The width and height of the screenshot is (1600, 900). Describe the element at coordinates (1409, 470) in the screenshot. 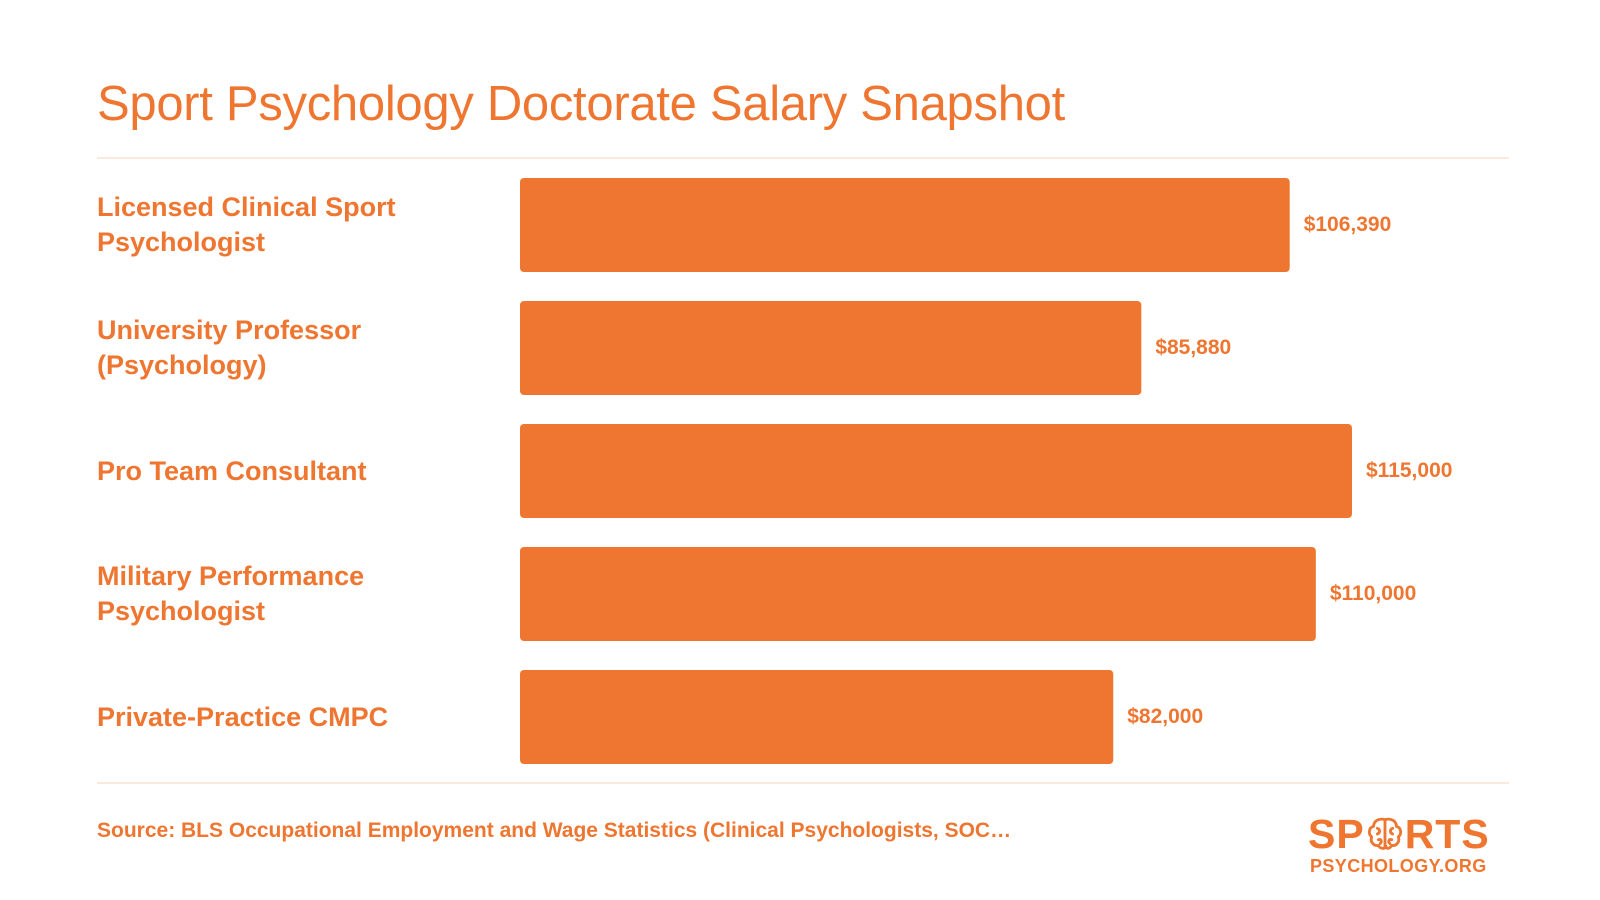

I see `value-label: $115,000` at that location.